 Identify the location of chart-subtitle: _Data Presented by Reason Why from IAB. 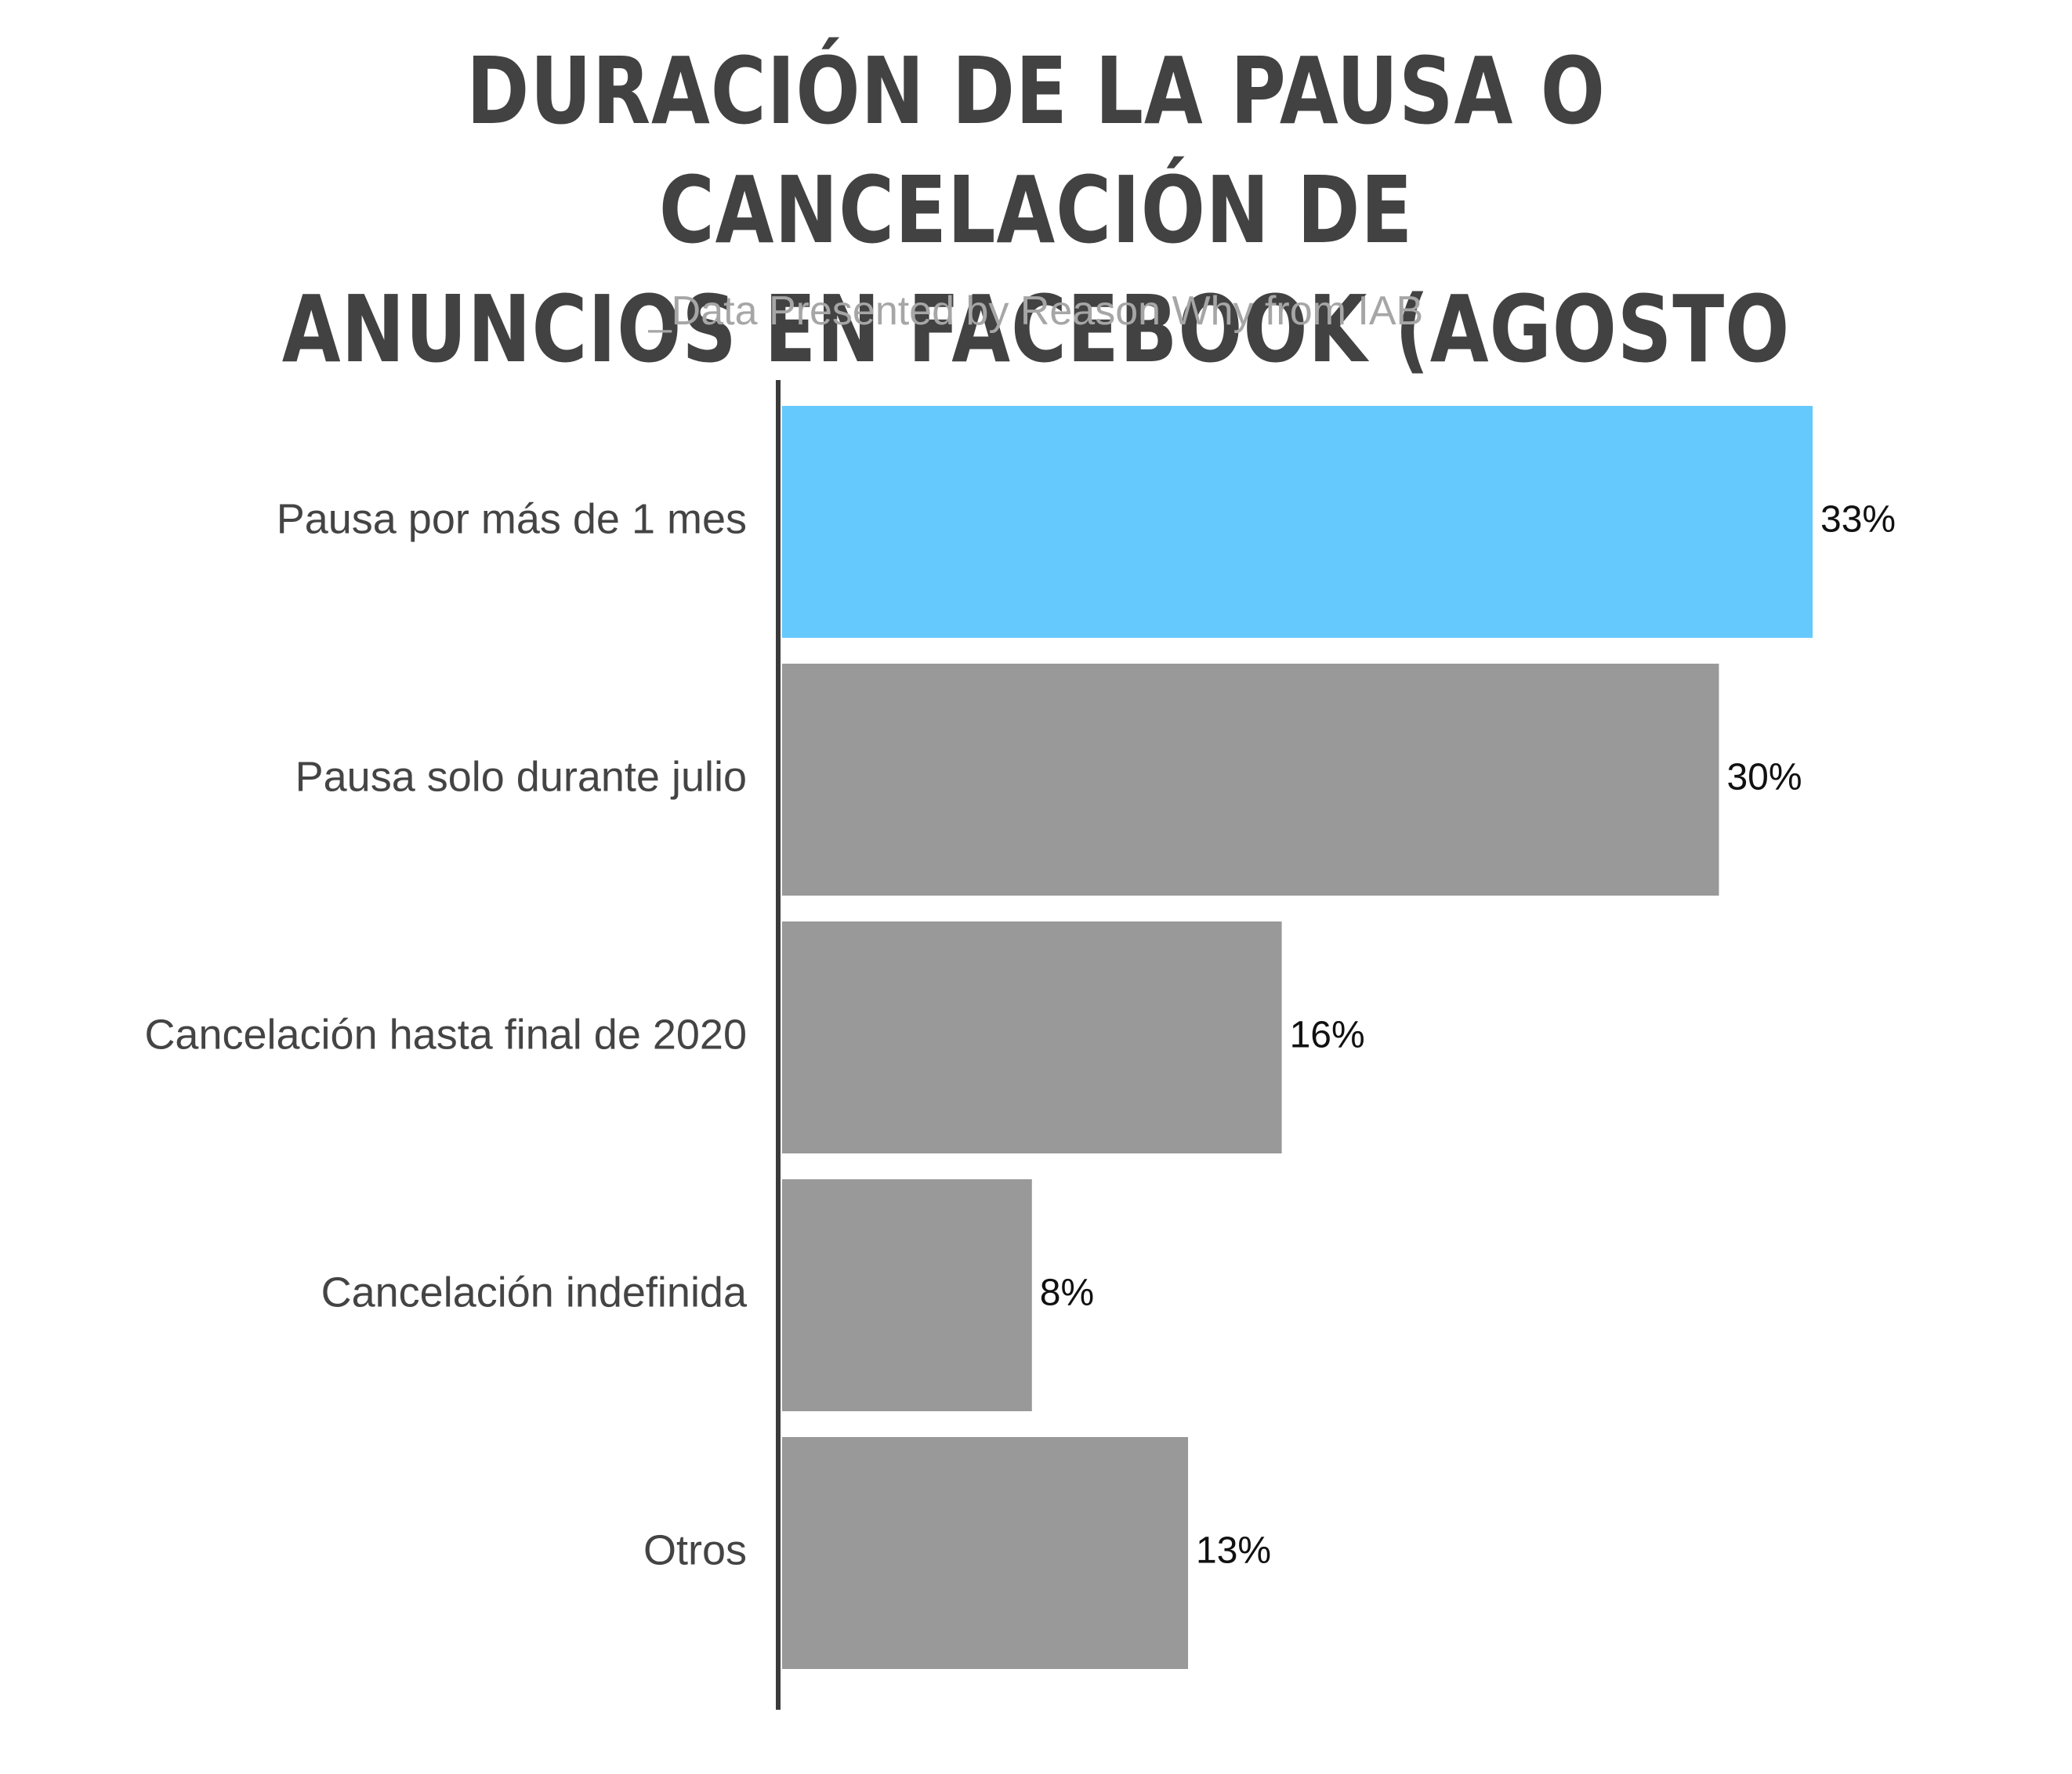
(1036, 311).